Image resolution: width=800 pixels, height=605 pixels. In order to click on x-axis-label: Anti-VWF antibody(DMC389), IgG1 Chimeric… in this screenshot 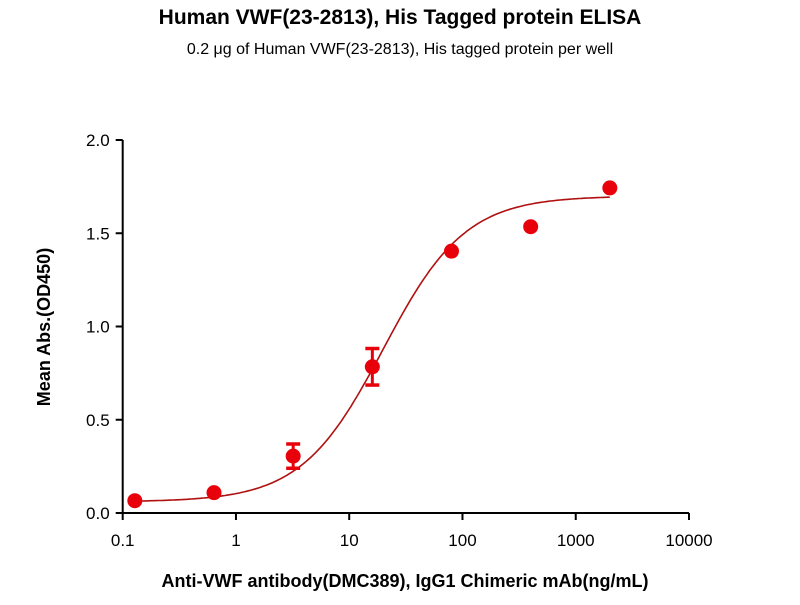, I will do `click(404, 581)`.